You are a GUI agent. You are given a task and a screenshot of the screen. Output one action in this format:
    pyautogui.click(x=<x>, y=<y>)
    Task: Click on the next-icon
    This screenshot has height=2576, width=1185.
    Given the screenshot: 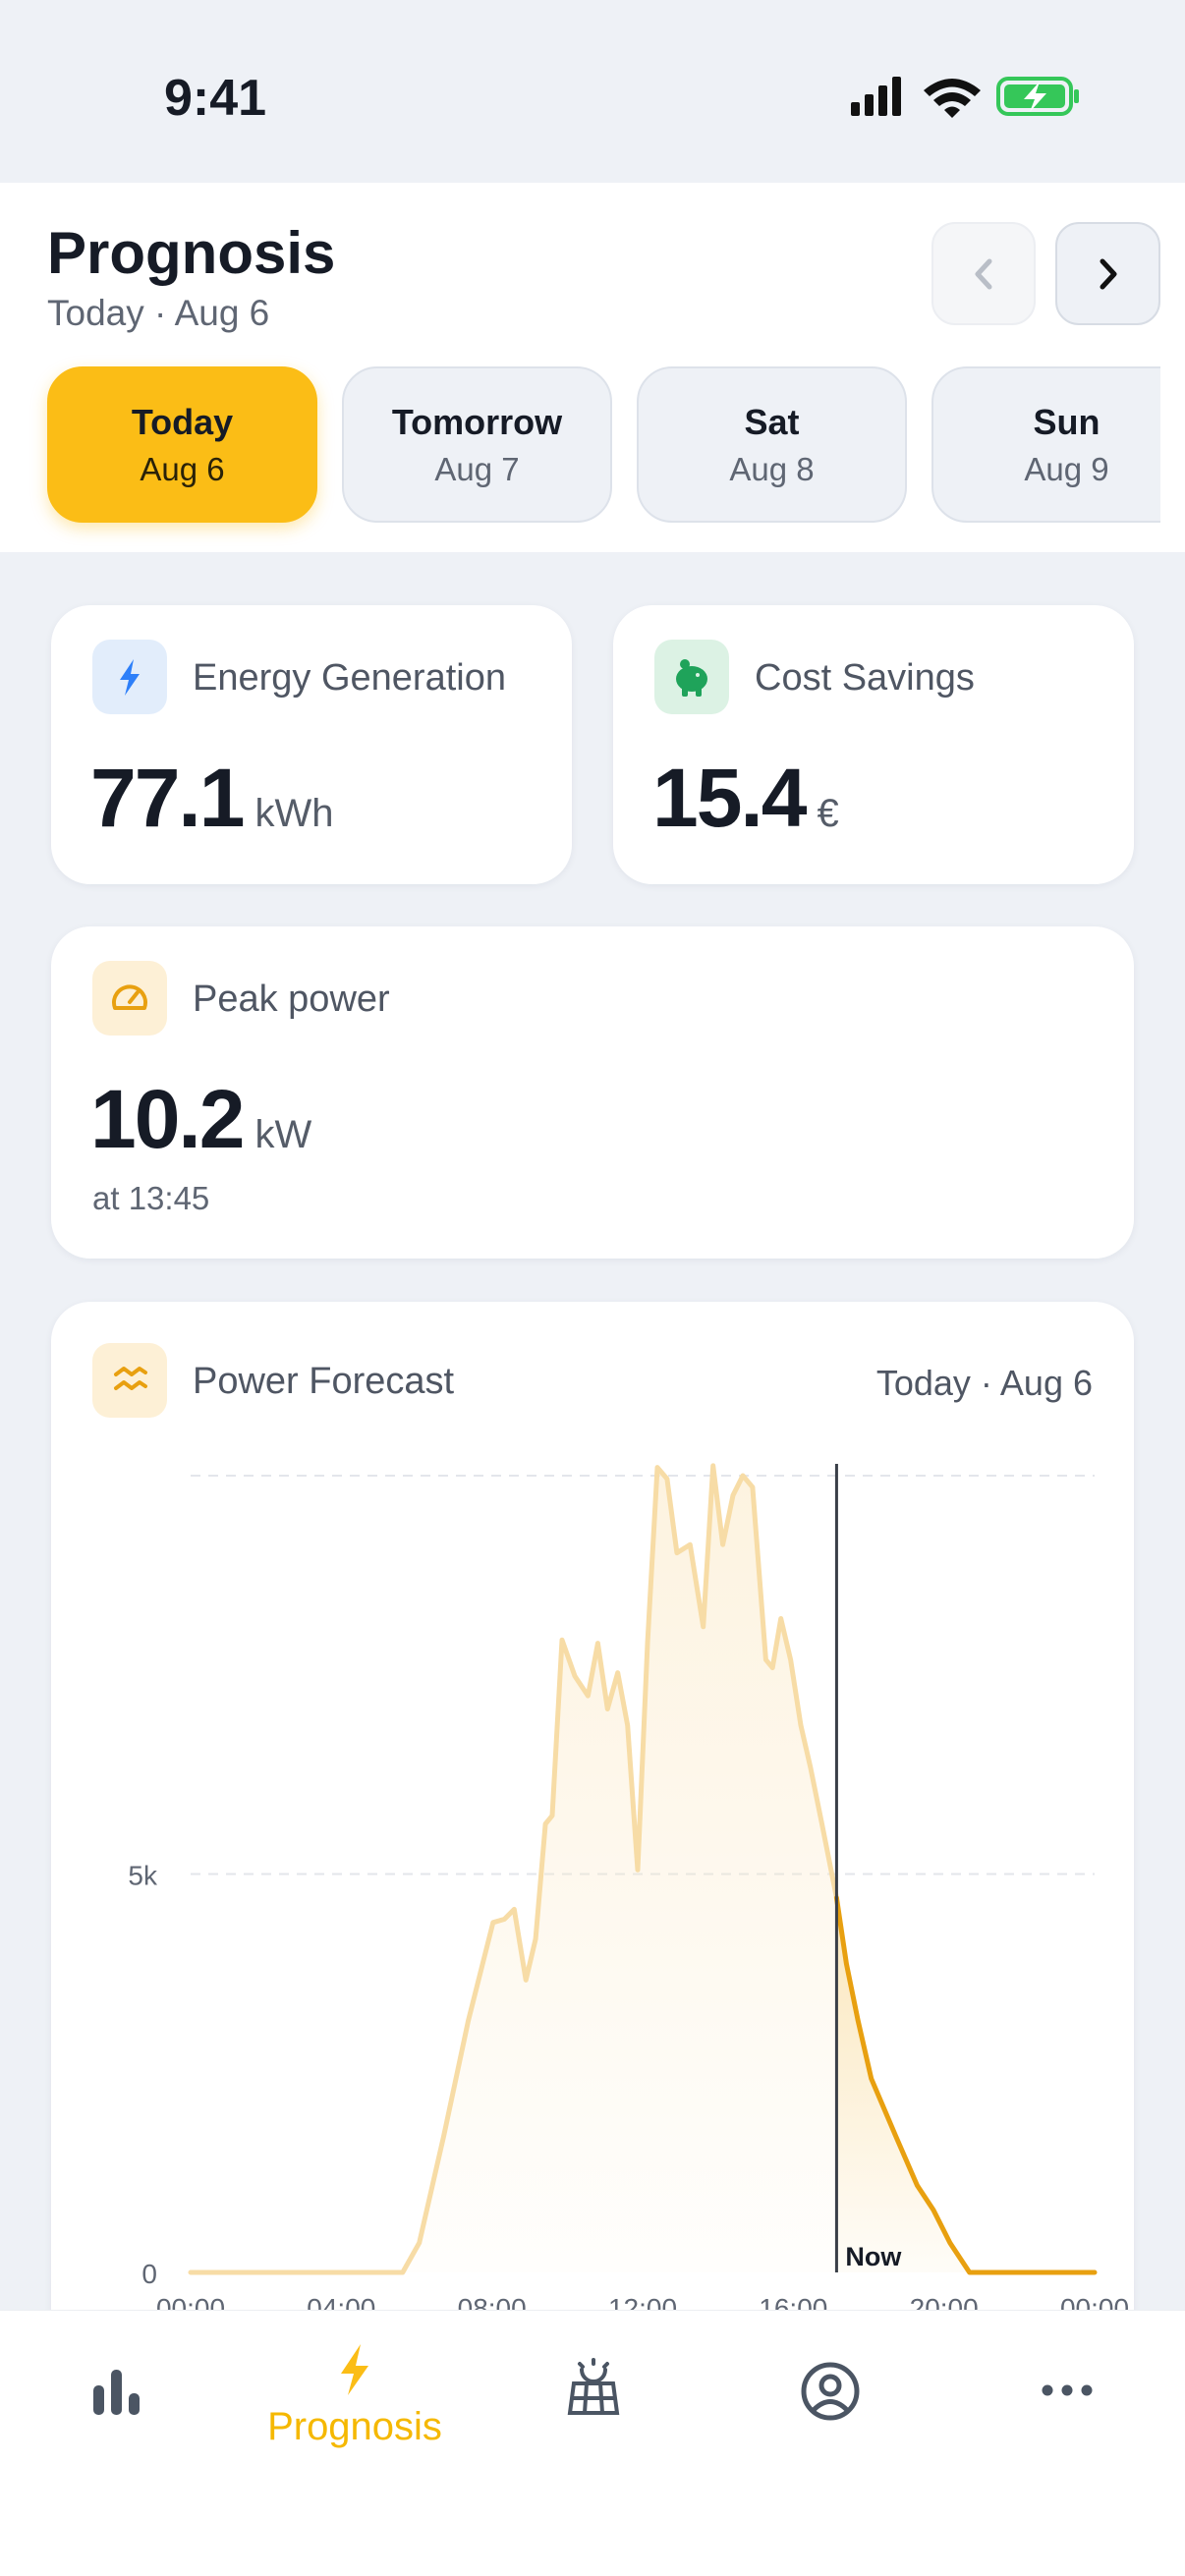 What is the action you would take?
    pyautogui.click(x=1108, y=274)
    